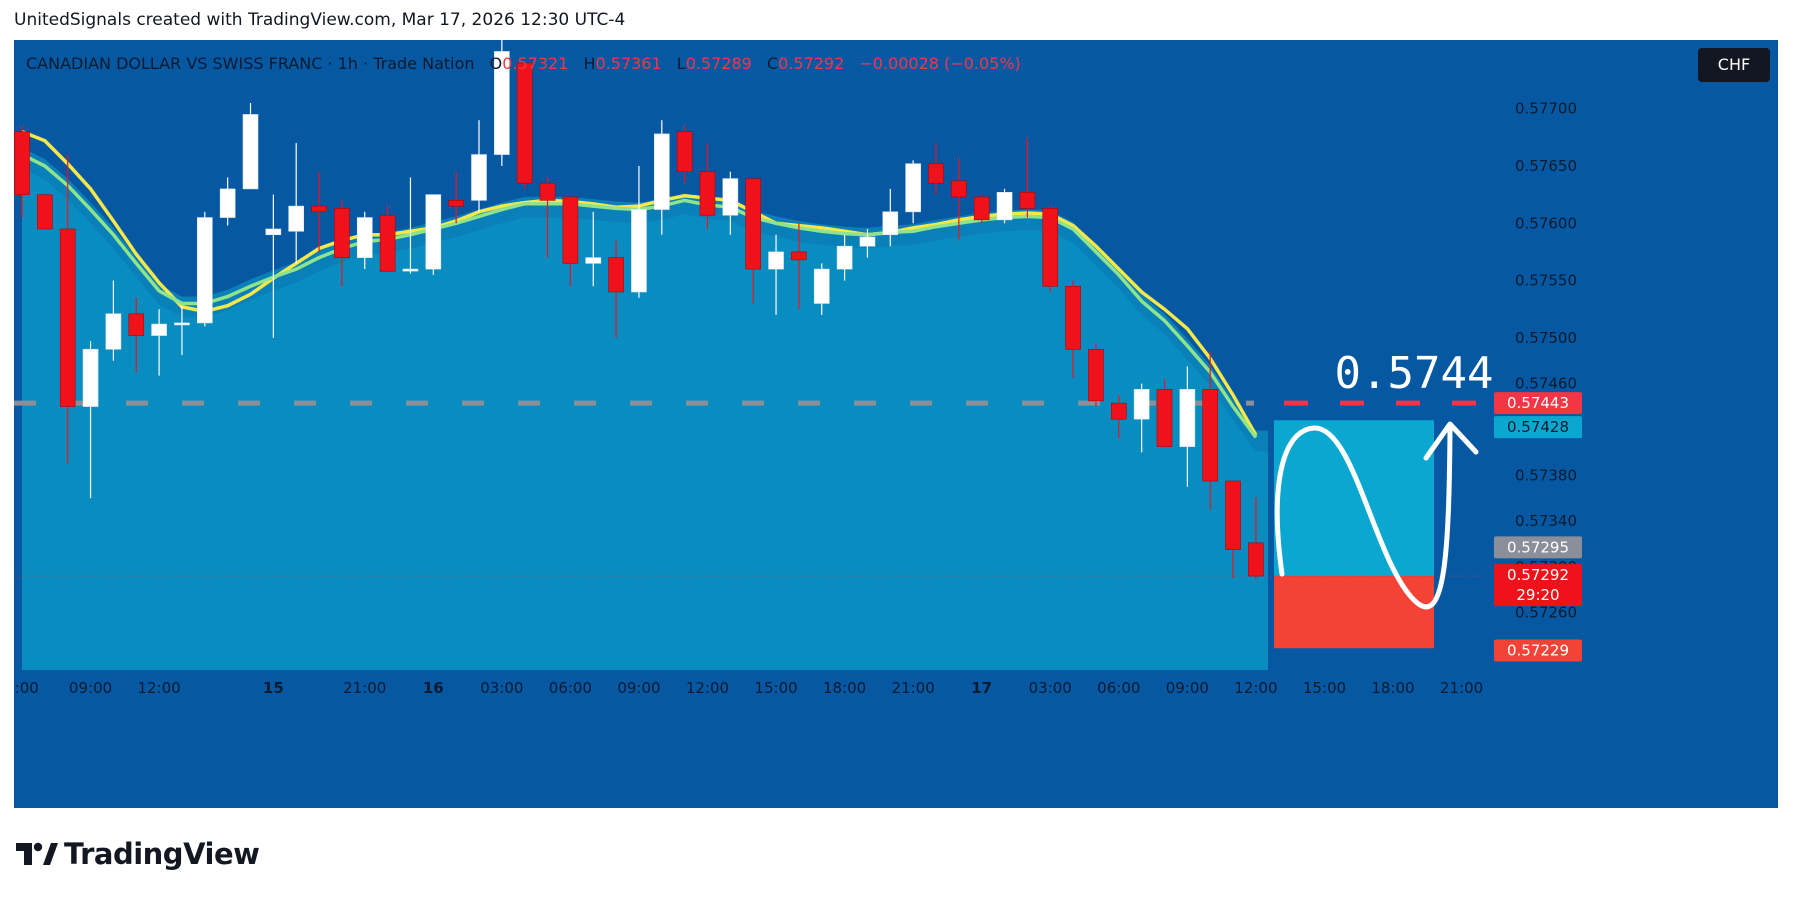  I want to click on projection-arrow-icon, so click(1451, 441).